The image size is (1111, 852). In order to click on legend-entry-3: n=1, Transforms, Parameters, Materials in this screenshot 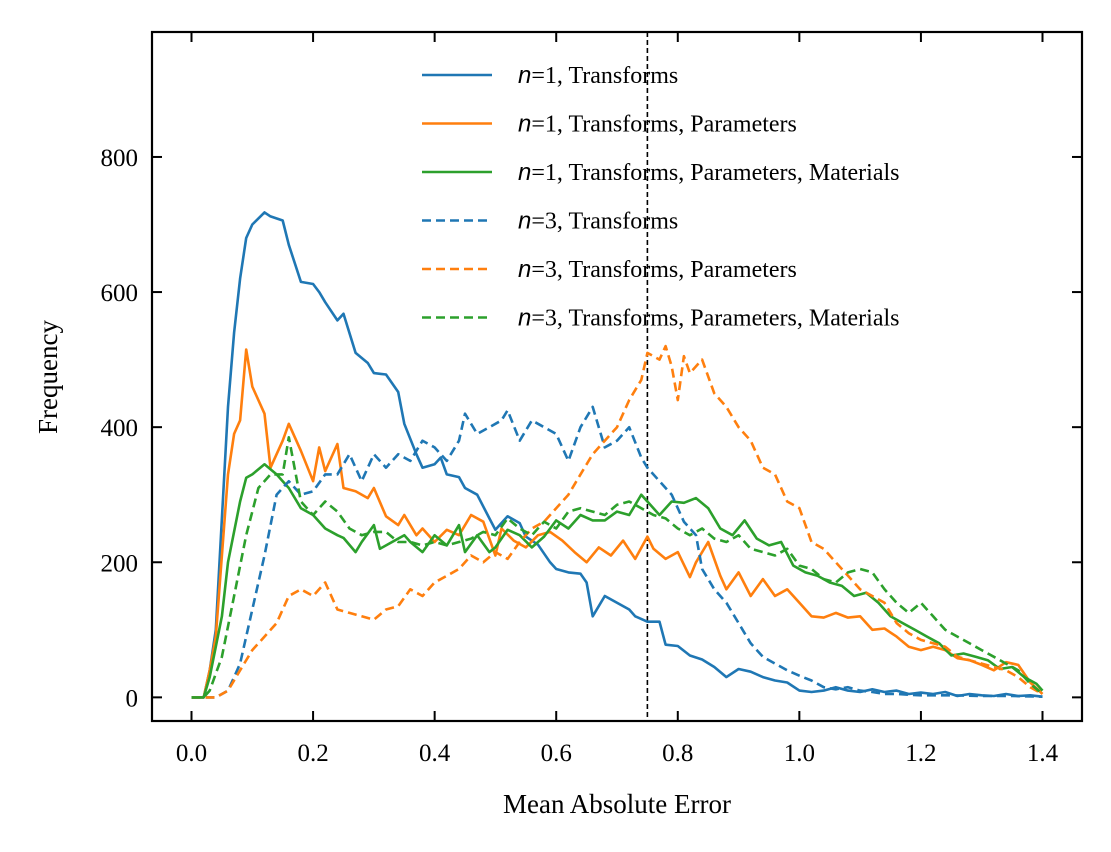, I will do `click(709, 172)`.